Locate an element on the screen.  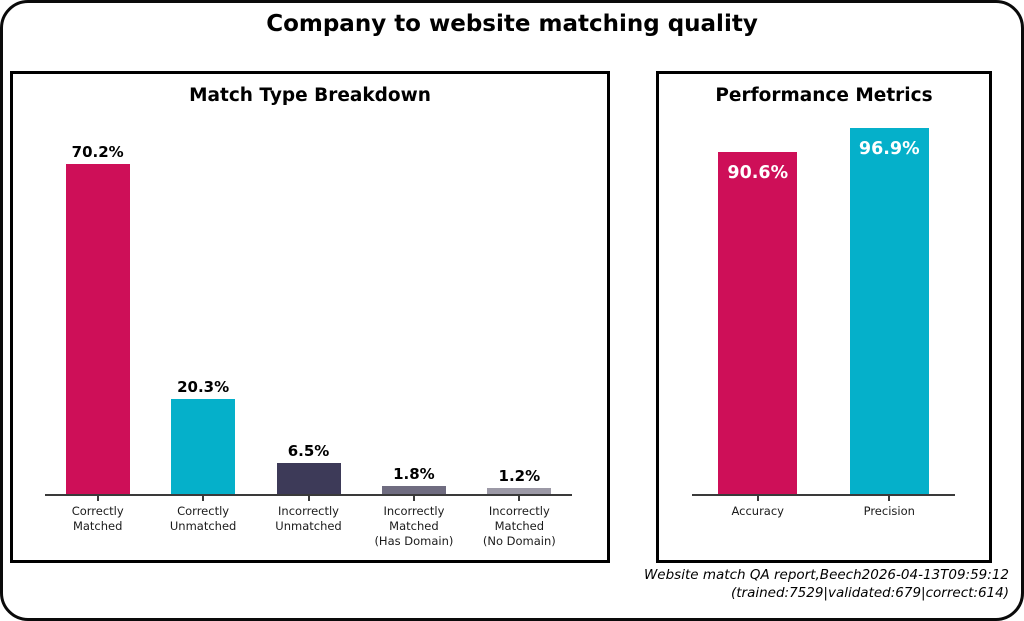
x-label-cell: Precision is located at coordinates (890, 507).